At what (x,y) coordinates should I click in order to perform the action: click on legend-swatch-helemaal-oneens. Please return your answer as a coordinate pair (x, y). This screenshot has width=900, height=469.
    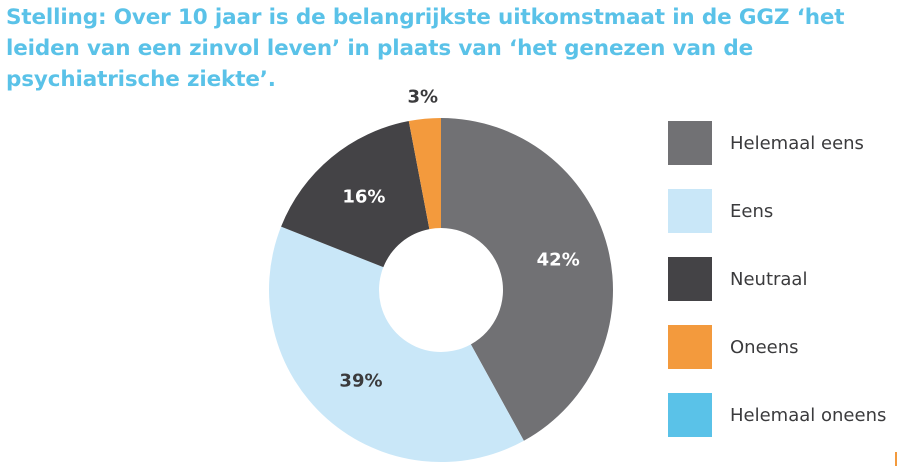
    Looking at the image, I should click on (690, 415).